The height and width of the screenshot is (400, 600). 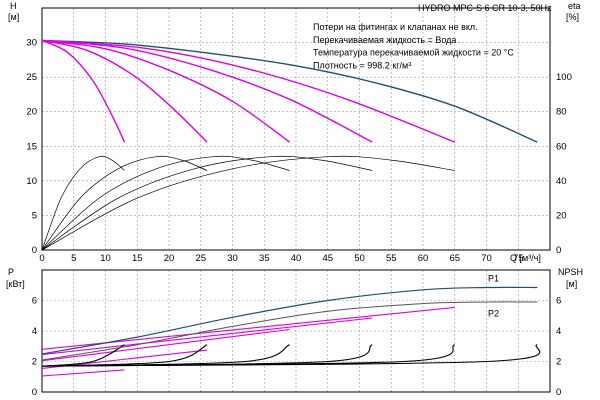 I want to click on npsh-axis-unit: [м], so click(x=571, y=284).